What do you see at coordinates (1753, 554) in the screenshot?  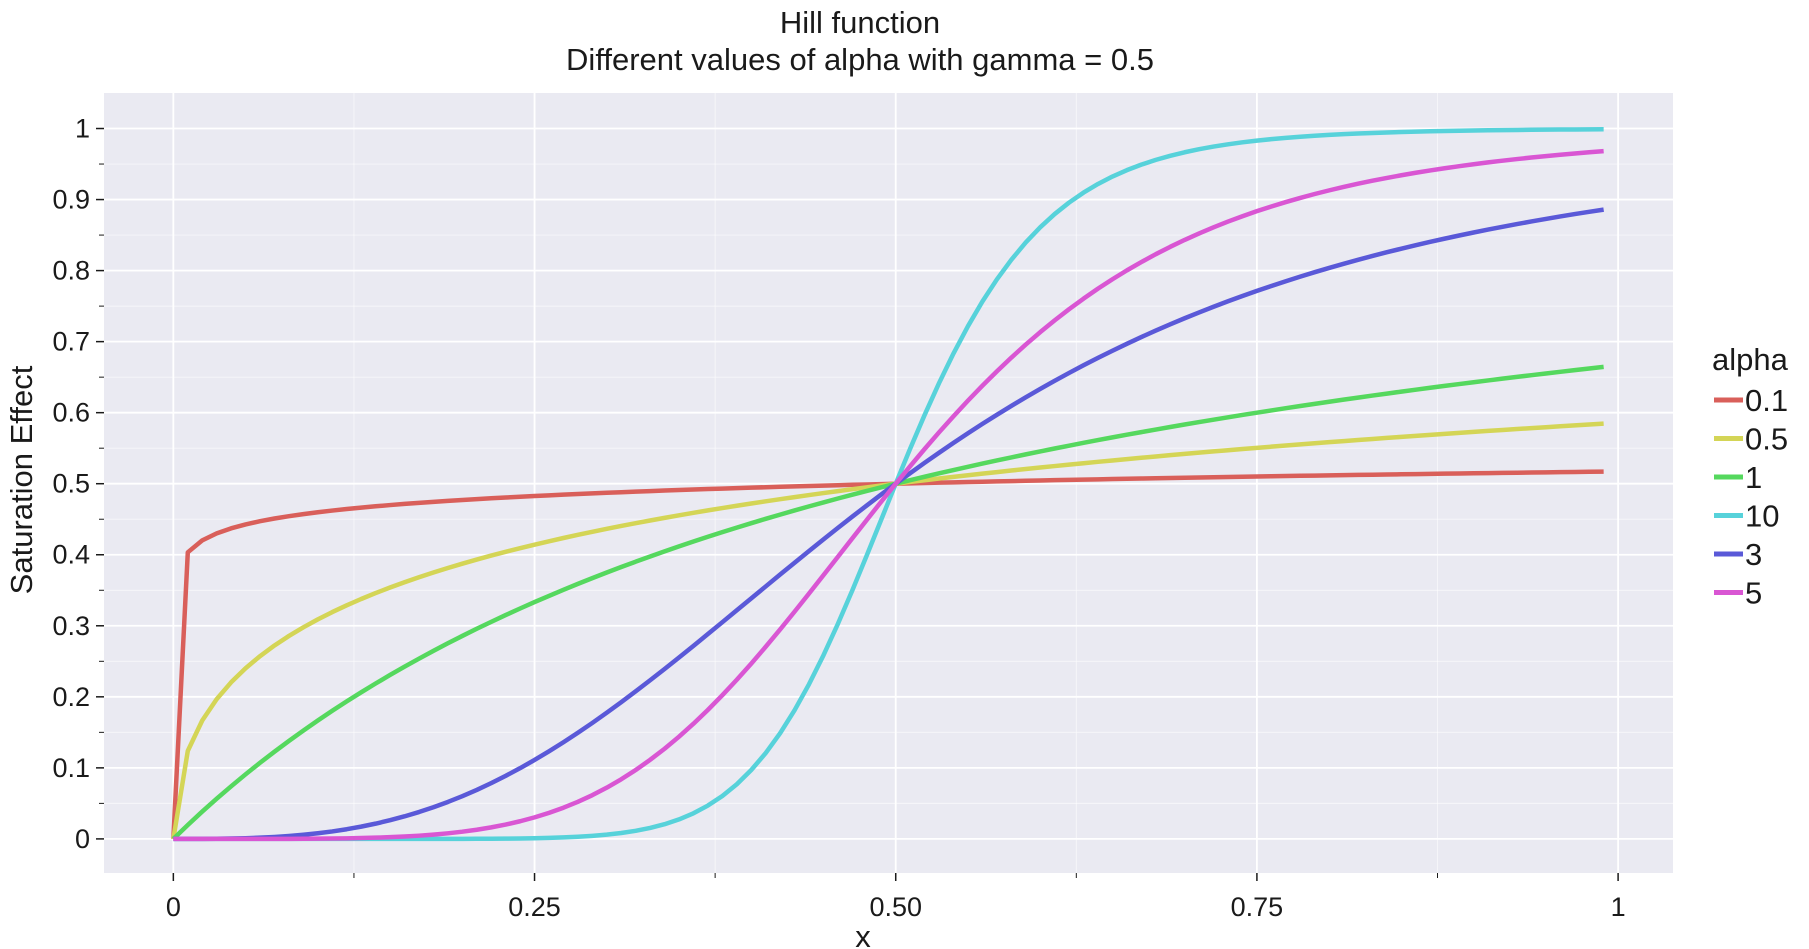 I see `legend-label: 3` at bounding box center [1753, 554].